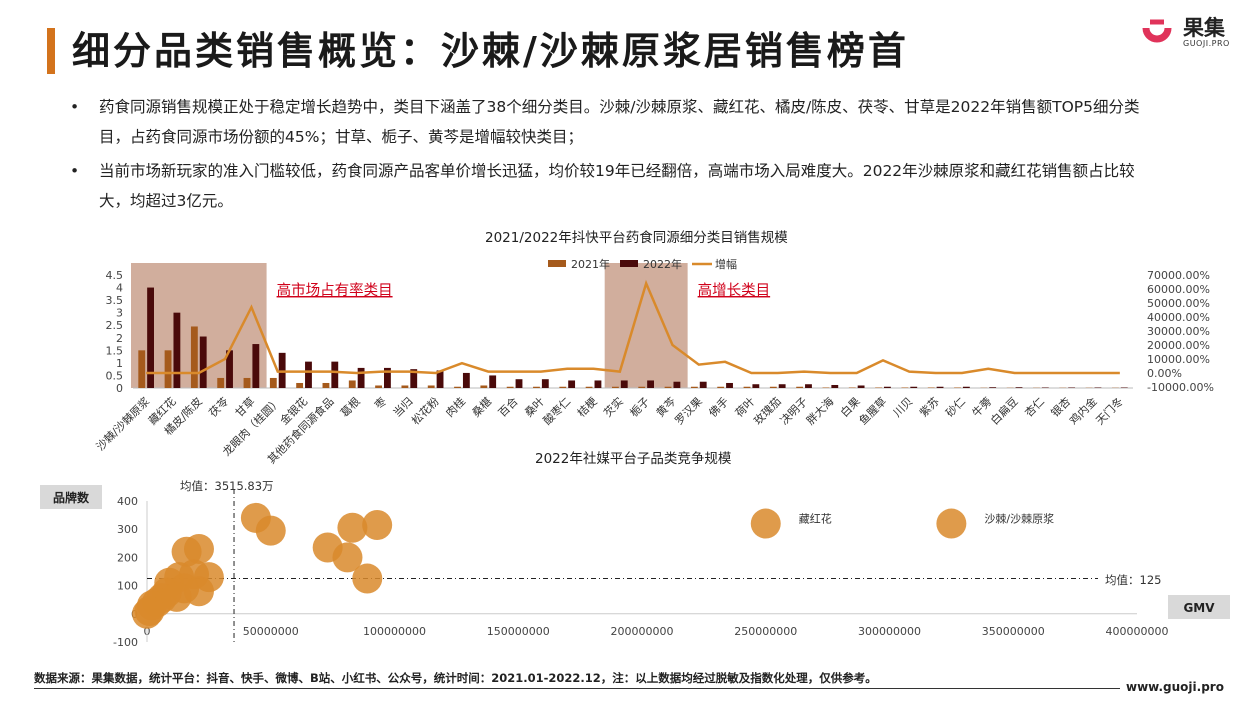 This screenshot has height=703, width=1250. Describe the element at coordinates (1082, 410) in the screenshot. I see `x-tick-label: 鸡内金` at that location.